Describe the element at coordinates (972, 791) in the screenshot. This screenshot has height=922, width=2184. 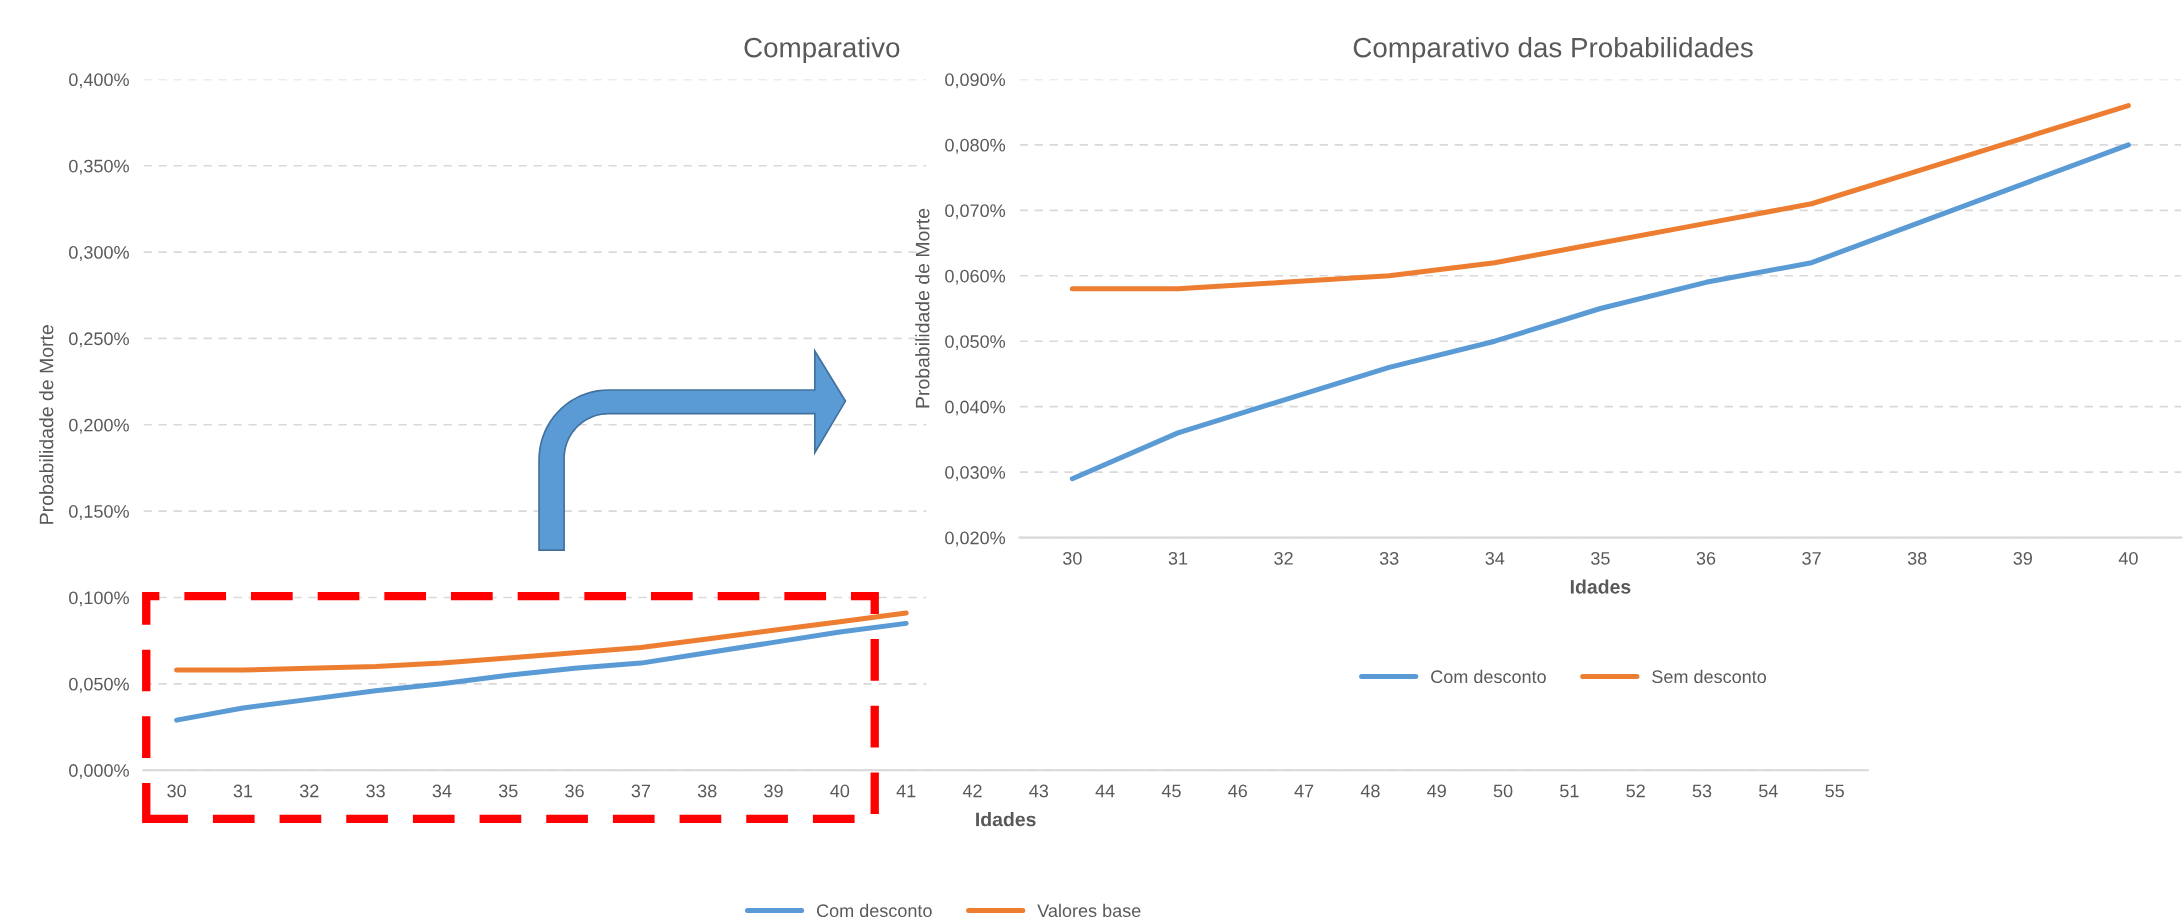
I see `x-tick-label: 42` at that location.